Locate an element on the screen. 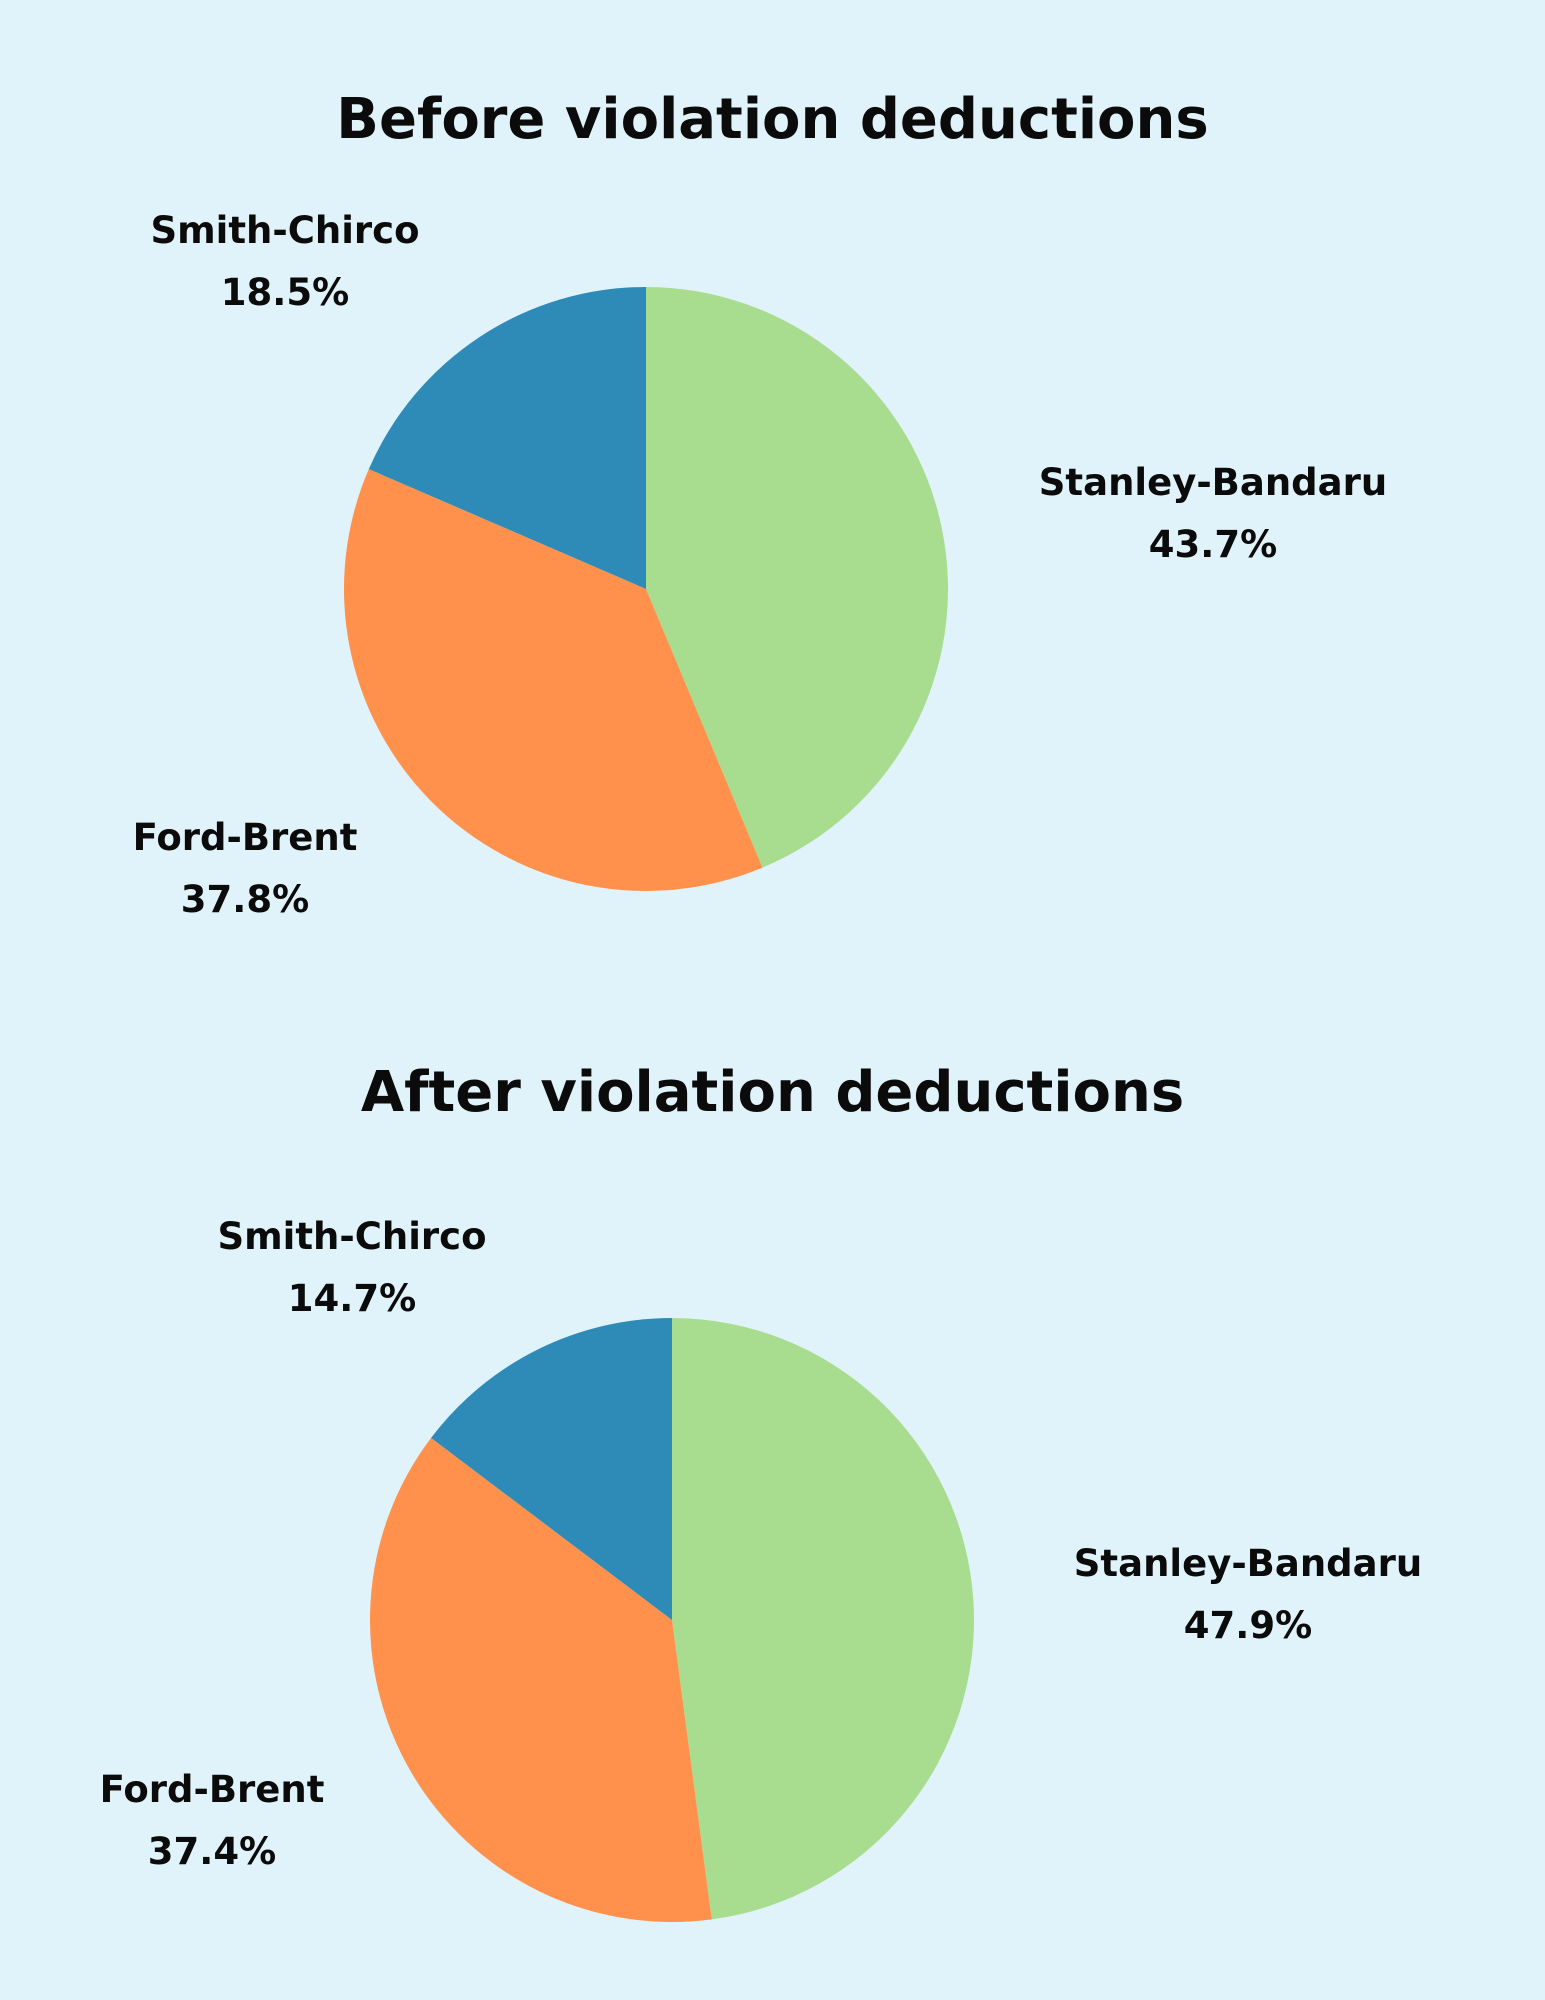 The width and height of the screenshot is (1545, 2000). label-ford-brent-before: Ford-Brent 37.8% is located at coordinates (245, 869).